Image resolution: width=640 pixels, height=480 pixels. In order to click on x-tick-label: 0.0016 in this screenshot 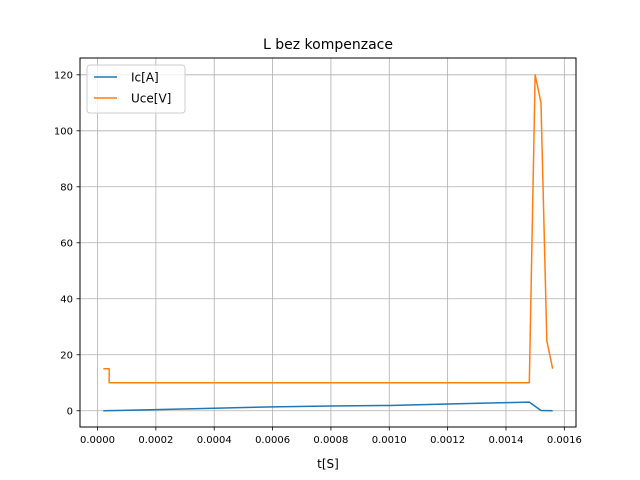, I will do `click(564, 440)`.